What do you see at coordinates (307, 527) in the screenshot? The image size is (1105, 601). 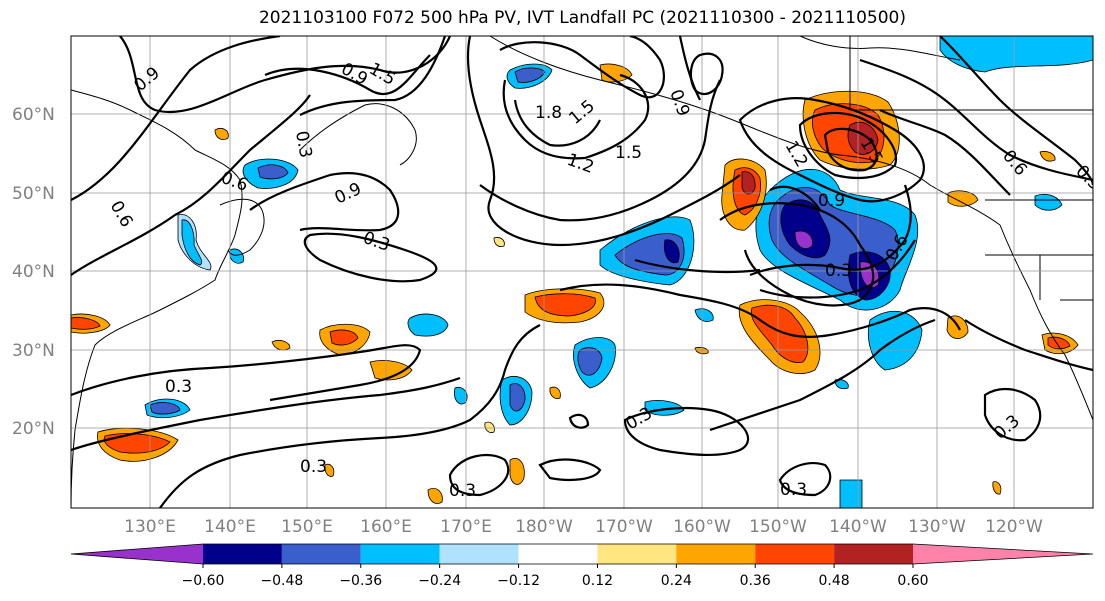 I see `lon-tick-label: 150°E` at bounding box center [307, 527].